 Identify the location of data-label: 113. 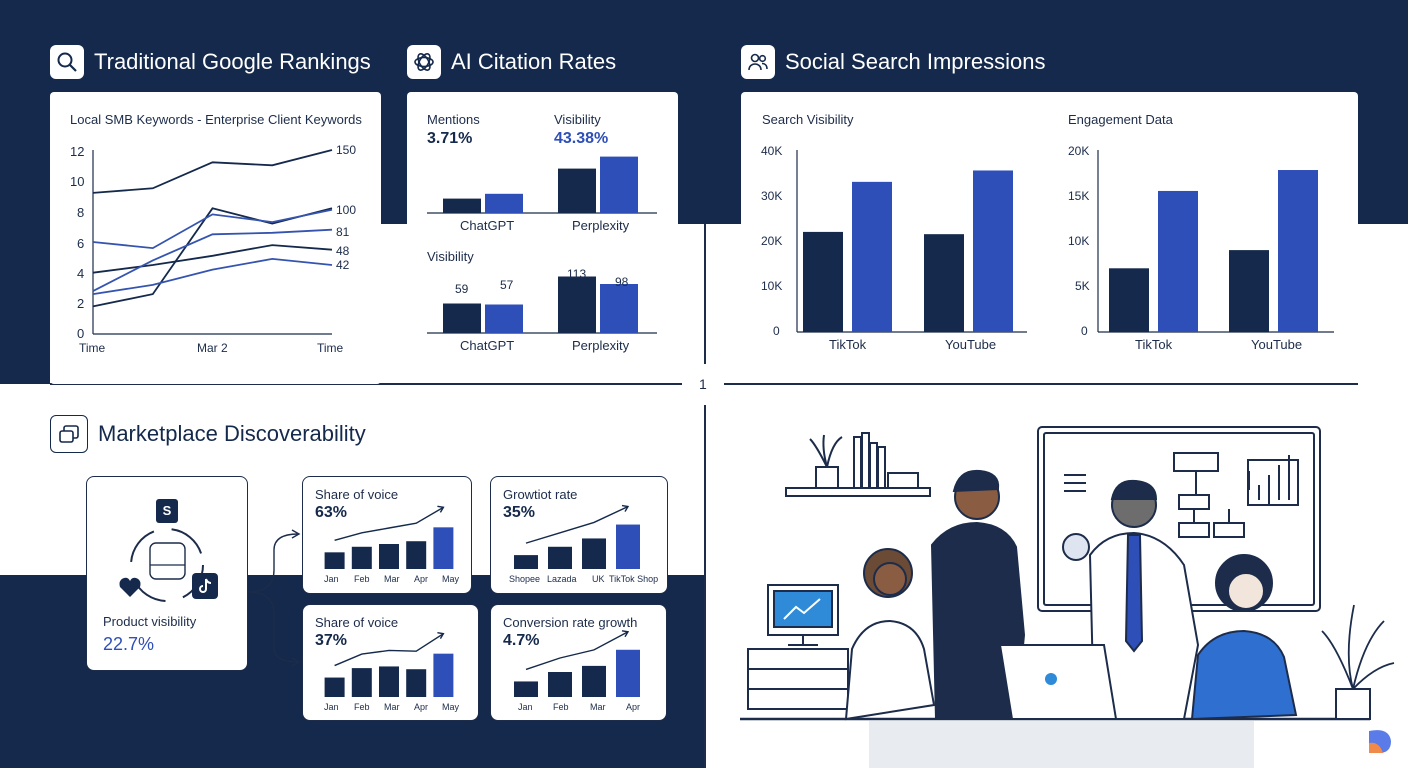
(577, 274).